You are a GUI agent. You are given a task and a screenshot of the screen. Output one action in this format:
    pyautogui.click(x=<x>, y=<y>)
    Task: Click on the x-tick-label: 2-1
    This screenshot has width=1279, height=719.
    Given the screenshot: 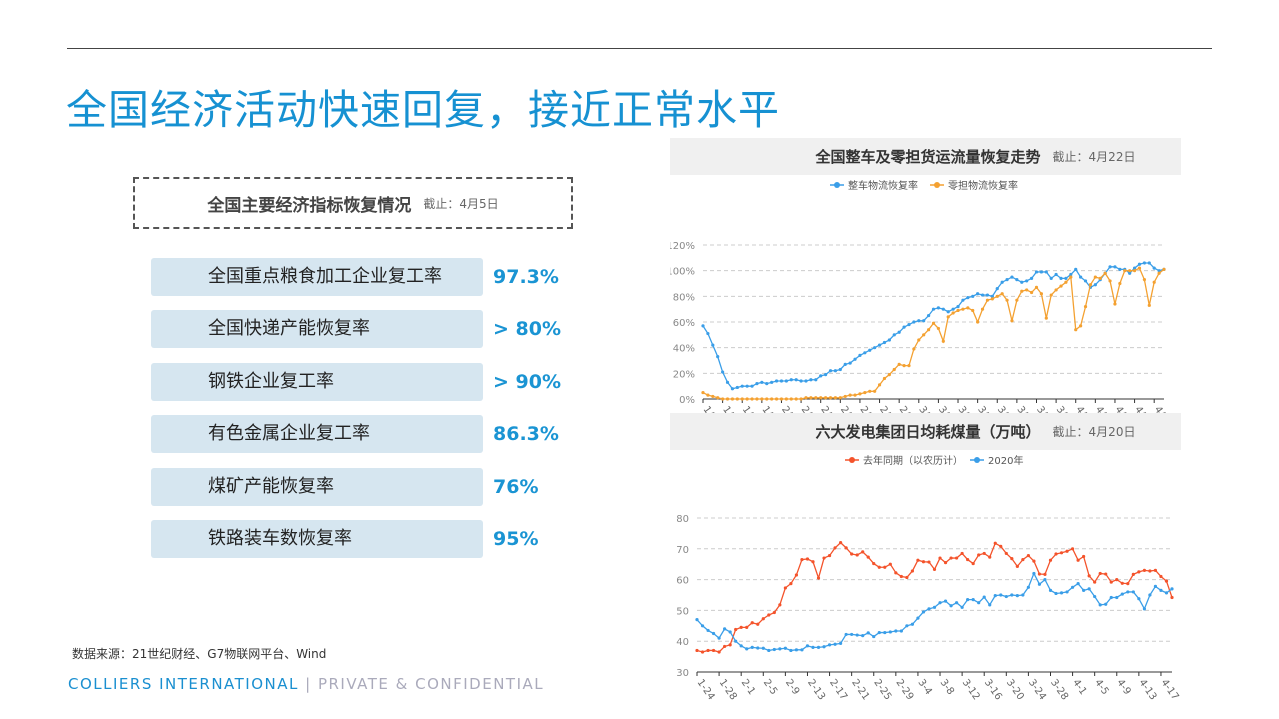 What is the action you would take?
    pyautogui.click(x=748, y=687)
    